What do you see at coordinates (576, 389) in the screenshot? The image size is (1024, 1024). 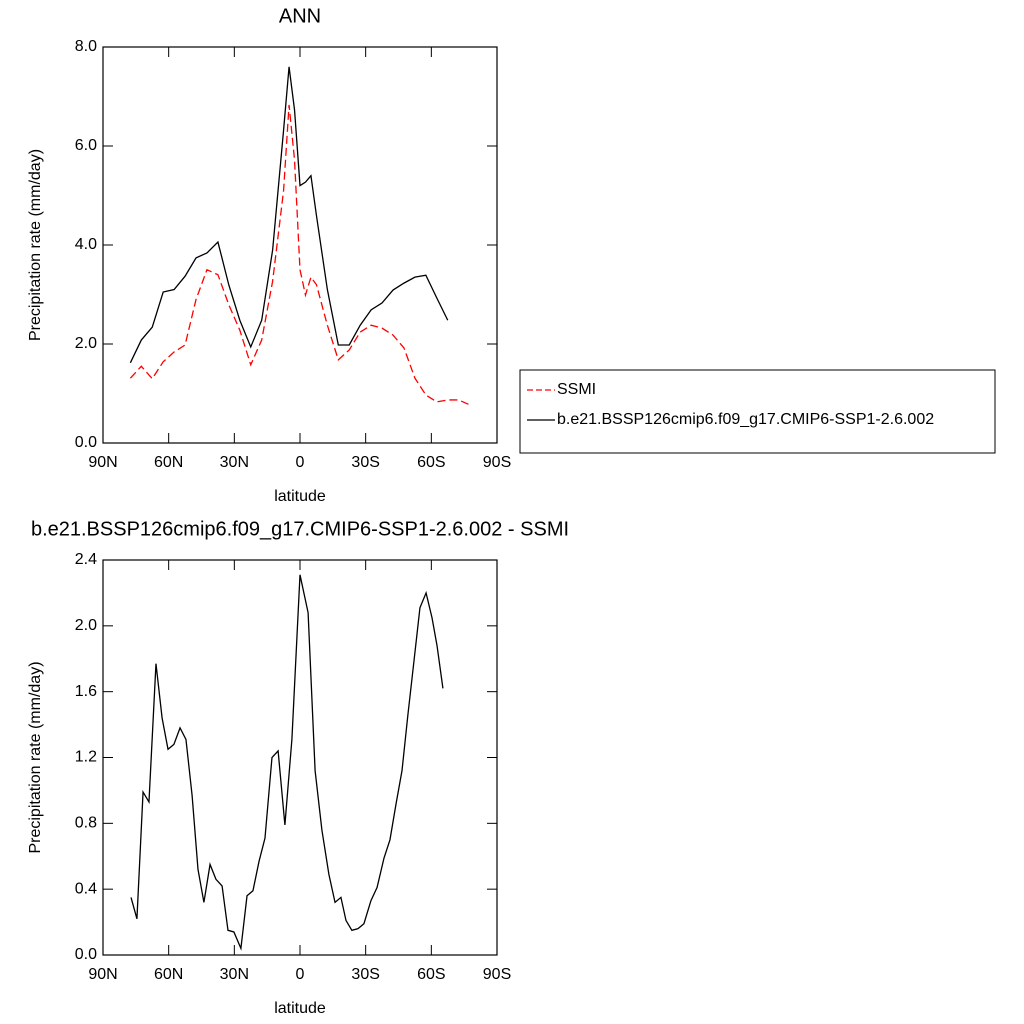 I see `legend-label: SSMI` at bounding box center [576, 389].